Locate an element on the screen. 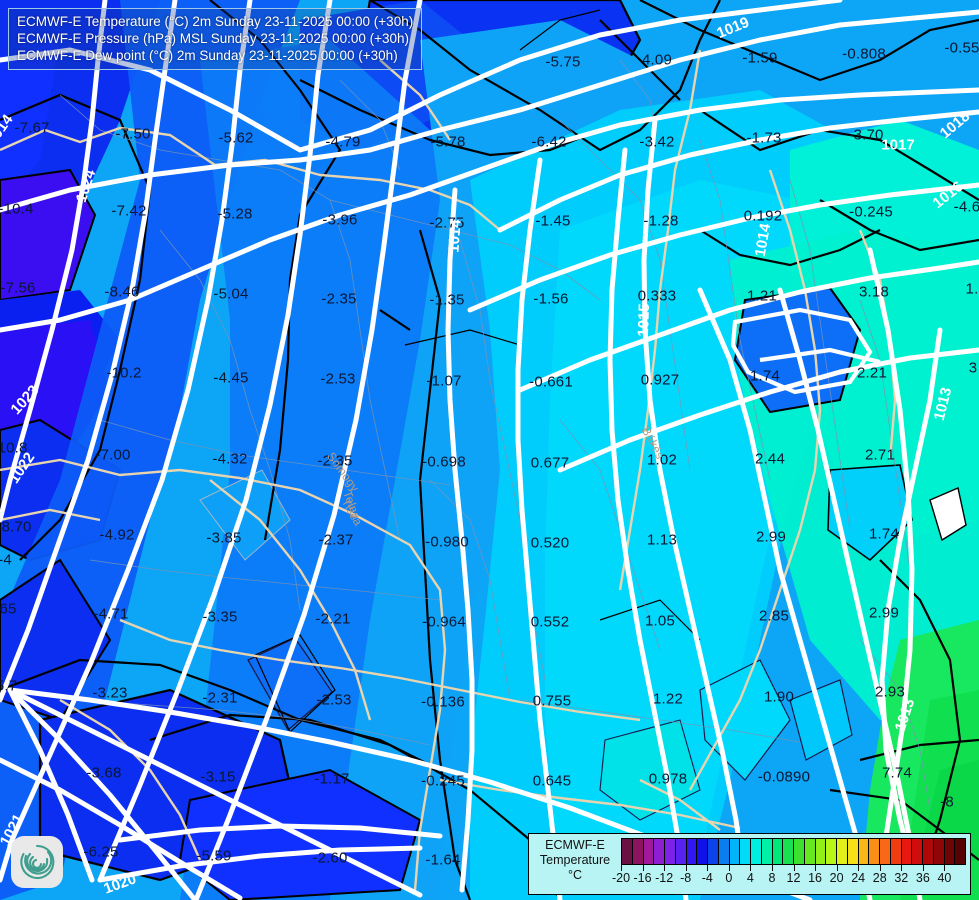  temperature-value: -7.00 is located at coordinates (113, 455).